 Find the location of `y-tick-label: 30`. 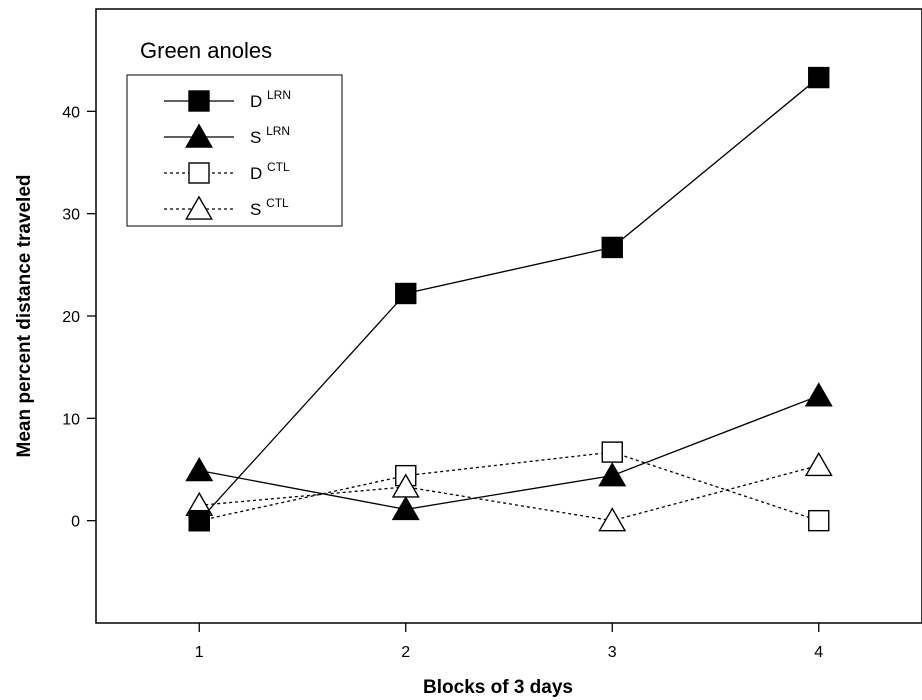

y-tick-label: 30 is located at coordinates (71, 215).